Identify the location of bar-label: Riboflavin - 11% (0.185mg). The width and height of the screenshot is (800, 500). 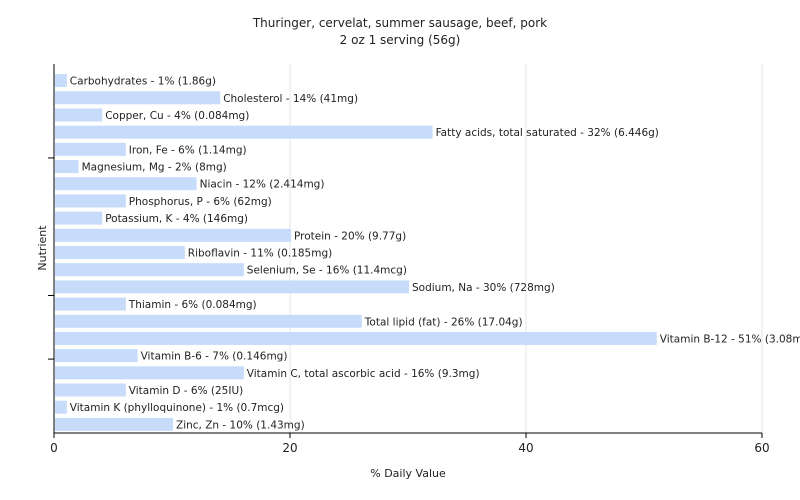
(260, 254).